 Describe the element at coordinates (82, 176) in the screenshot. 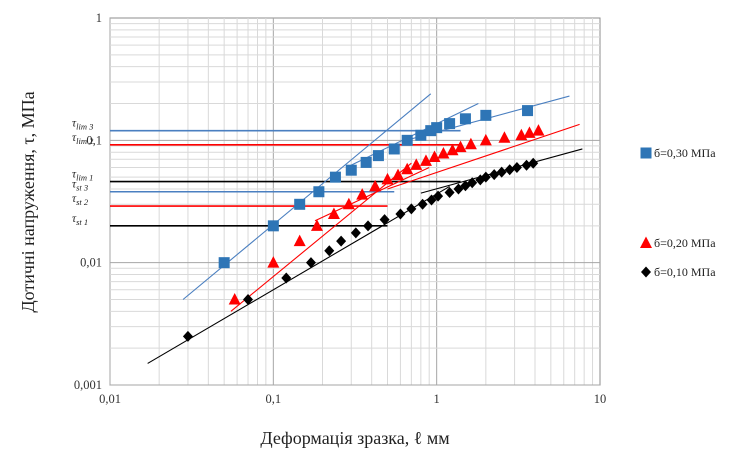

I see `reference-label: τlim 1` at that location.